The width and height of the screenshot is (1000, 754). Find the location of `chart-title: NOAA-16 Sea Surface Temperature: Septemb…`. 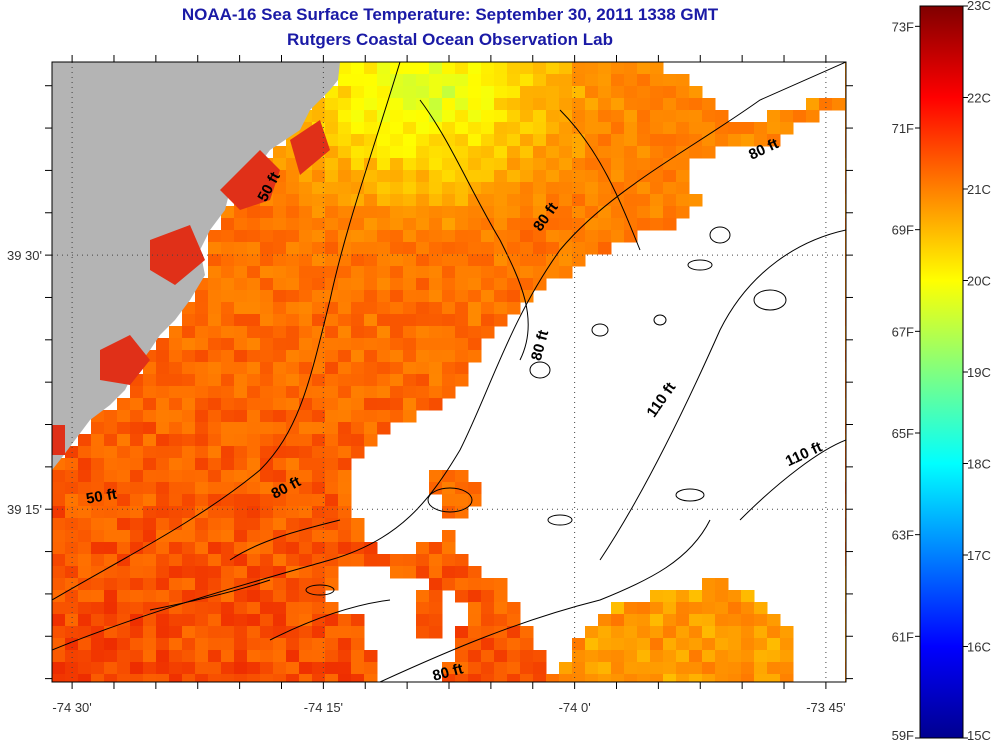

chart-title: NOAA-16 Sea Surface Temperature: Septemb… is located at coordinates (450, 14).